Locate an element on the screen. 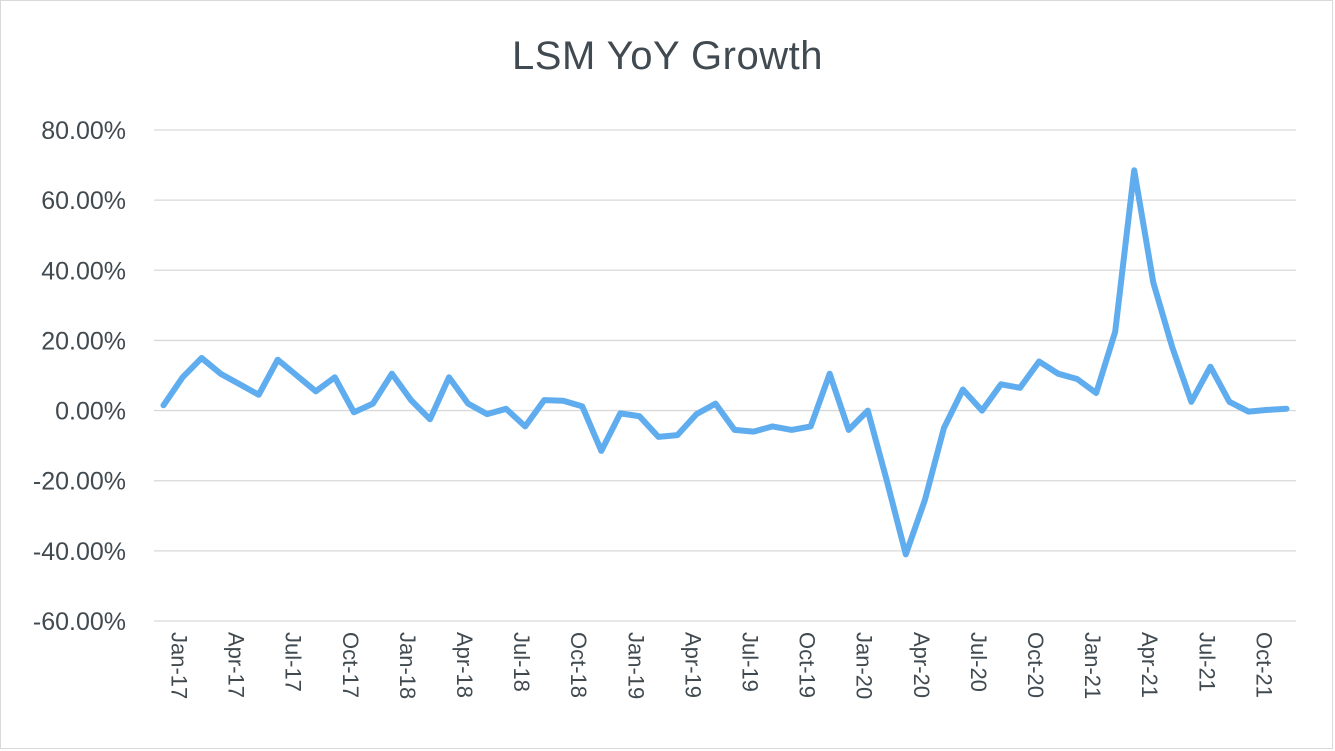 Image resolution: width=1335 pixels, height=751 pixels. x-tick-label: Jul-19 is located at coordinates (750, 662).